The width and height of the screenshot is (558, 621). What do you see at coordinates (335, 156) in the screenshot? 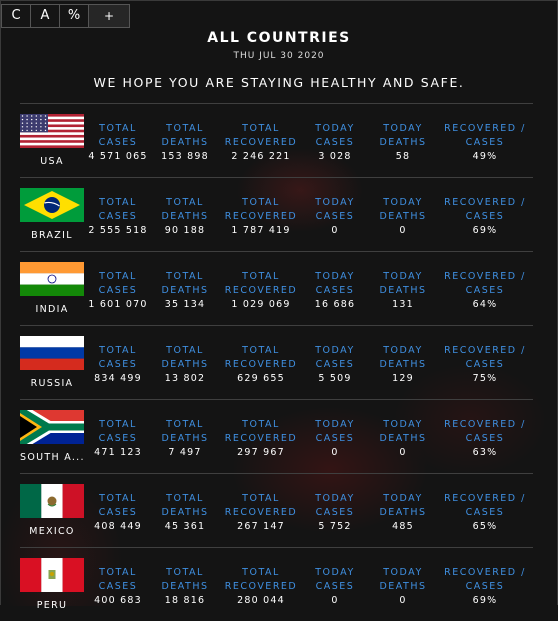
I see `today-cases-value: 3 028` at bounding box center [335, 156].